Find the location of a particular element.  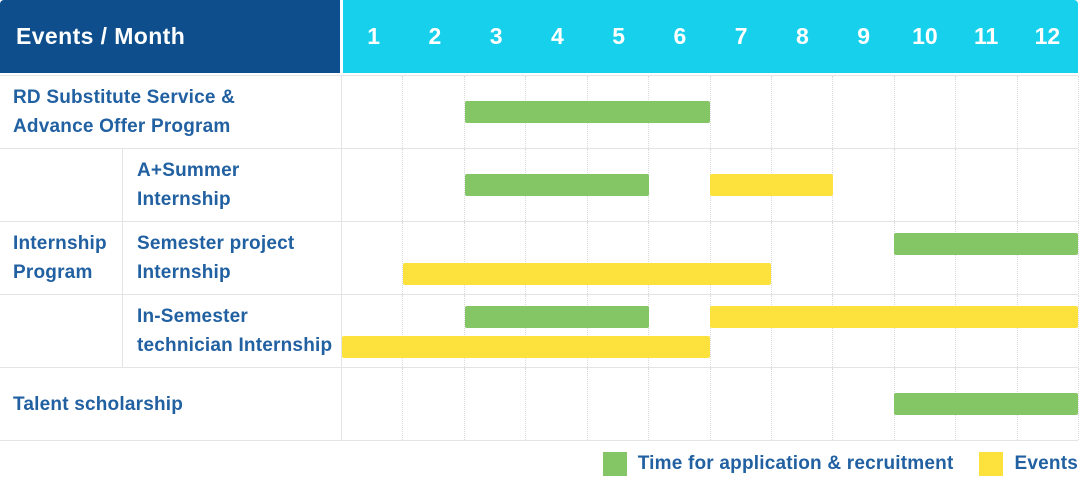

label-line: Talent scholarship is located at coordinates (98, 404).